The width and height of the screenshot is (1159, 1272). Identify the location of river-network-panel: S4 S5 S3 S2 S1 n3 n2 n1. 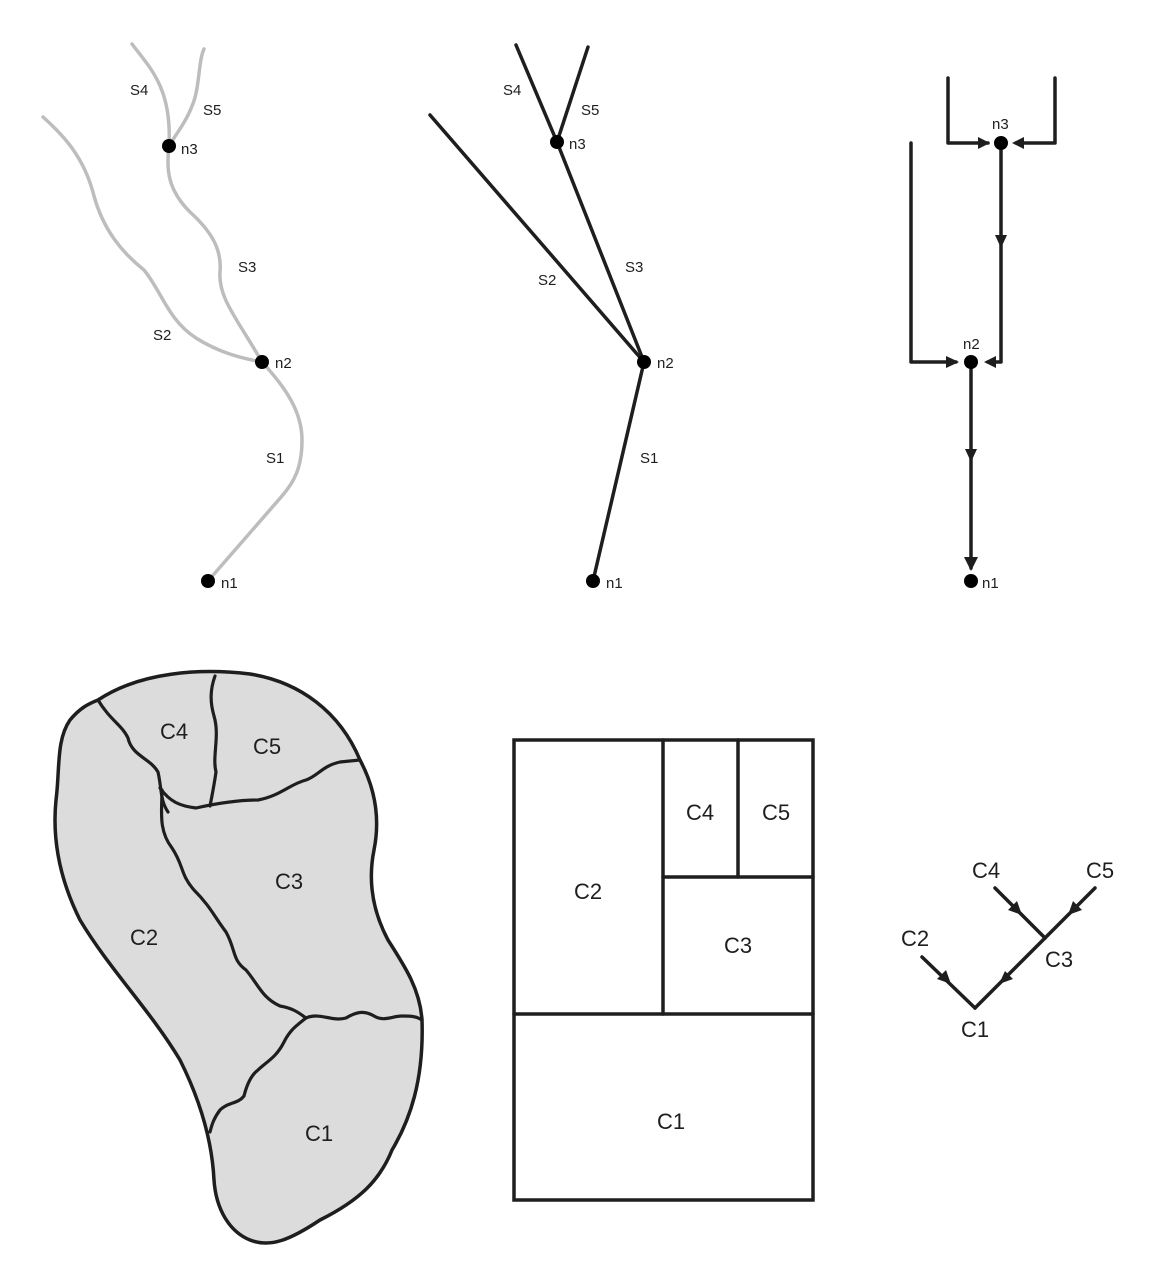
(172, 317).